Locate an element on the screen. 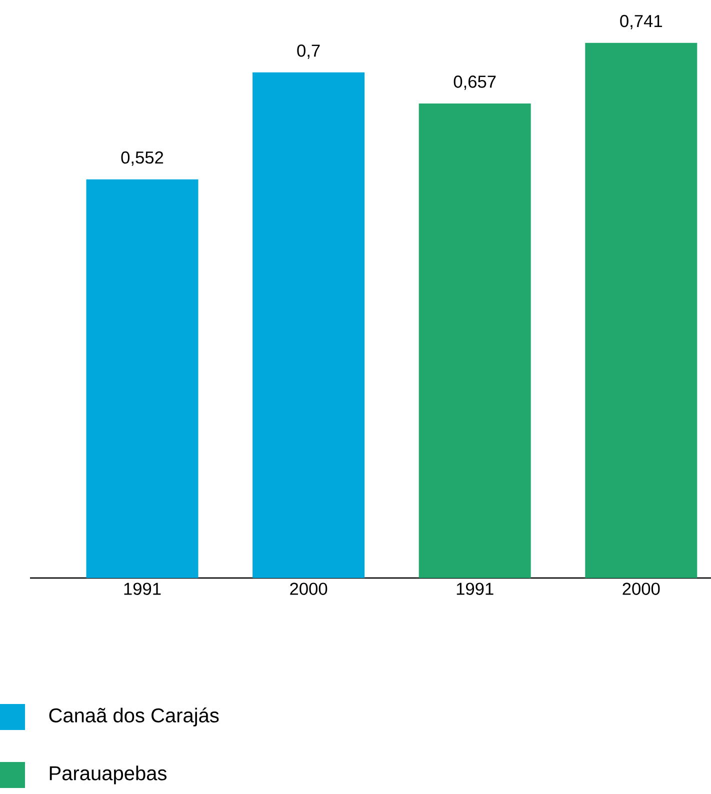 The height and width of the screenshot is (794, 711). data-label: 0,741 is located at coordinates (641, 22).